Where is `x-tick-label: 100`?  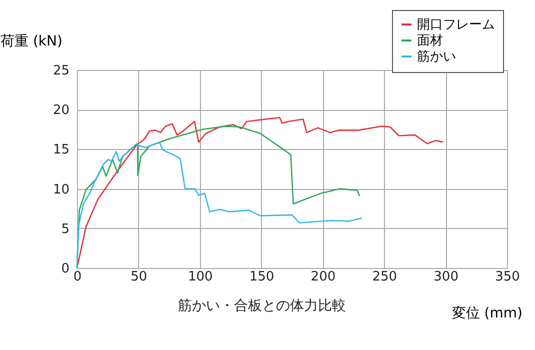
x-tick-label: 100 is located at coordinates (200, 277).